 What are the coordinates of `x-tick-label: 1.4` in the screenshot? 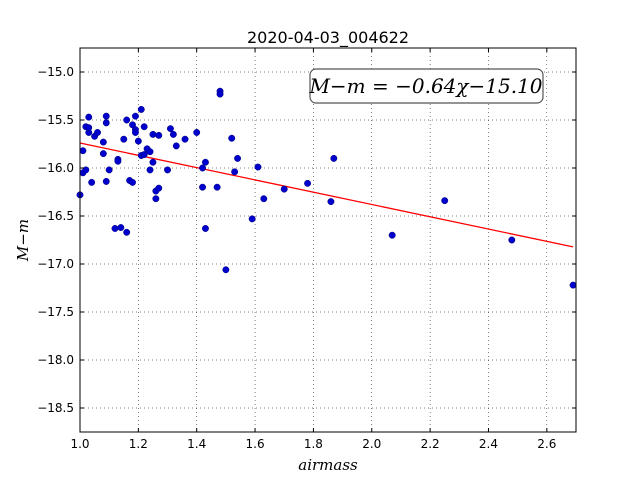 It's located at (196, 444).